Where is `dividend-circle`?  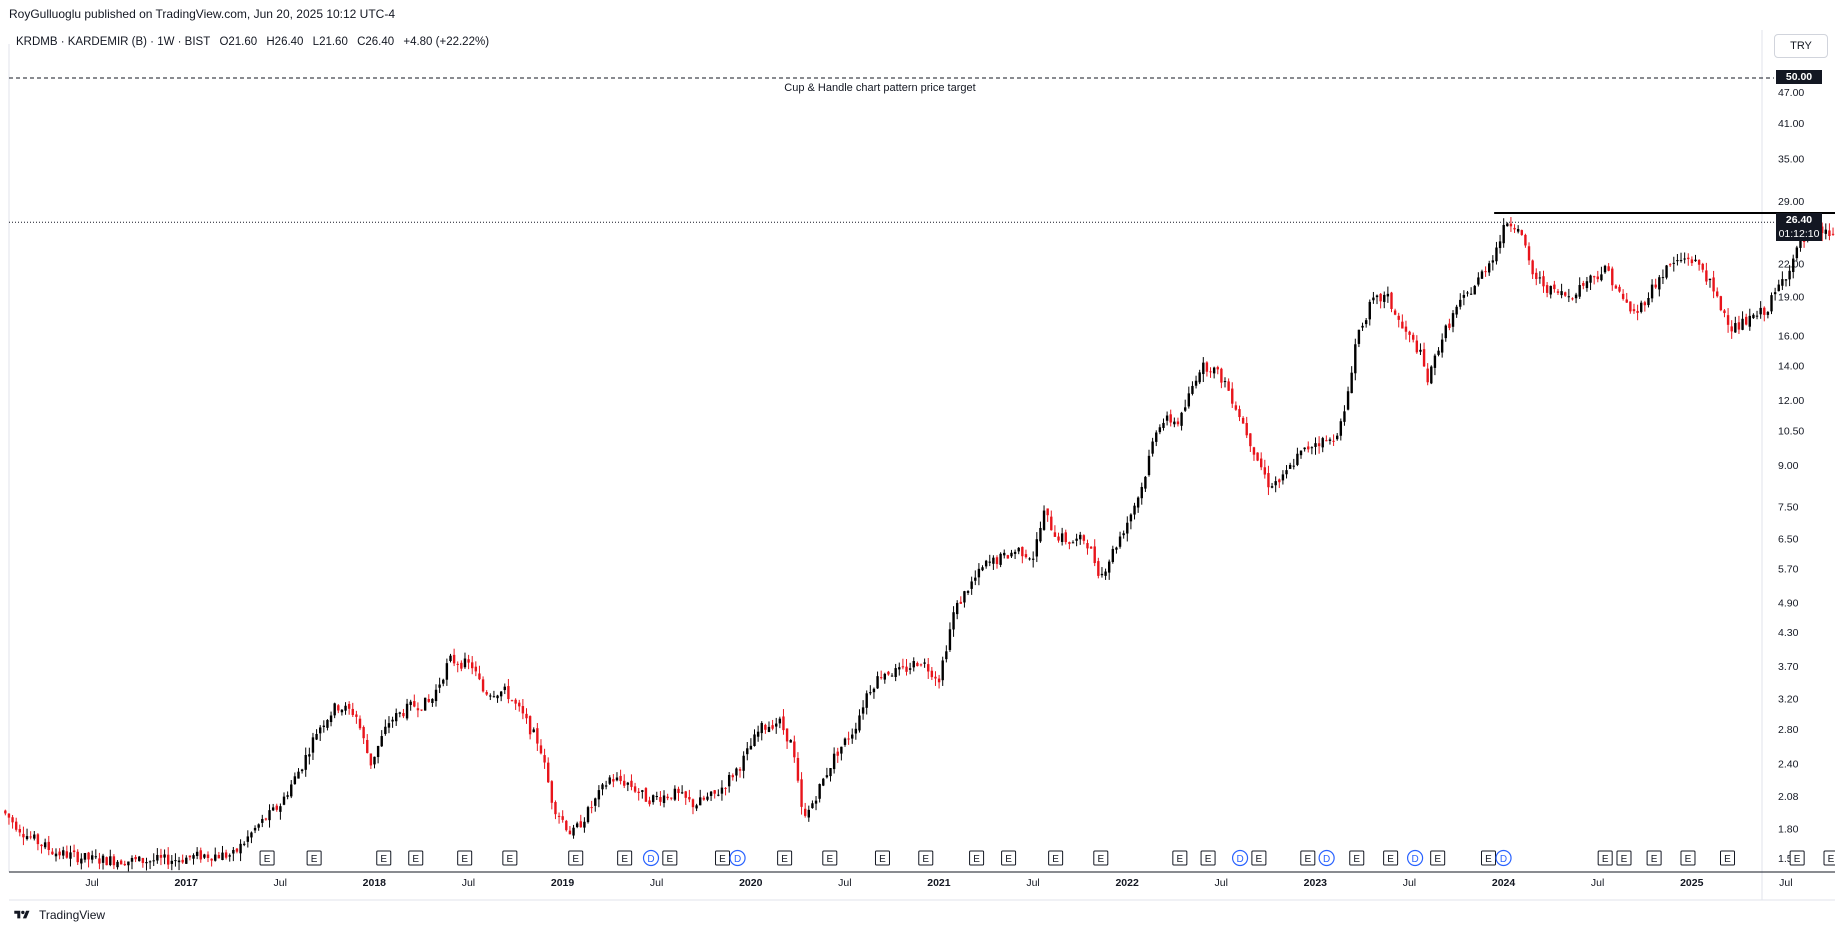 dividend-circle is located at coordinates (1240, 858).